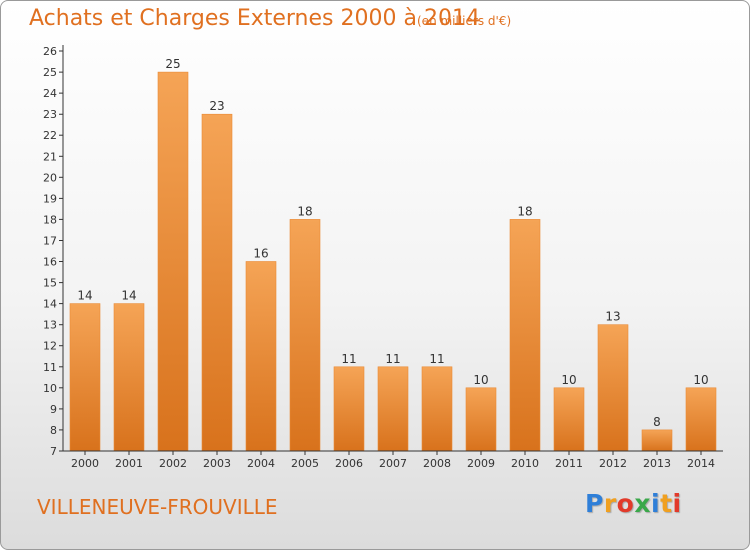 This screenshot has height=550, width=750. Describe the element at coordinates (50, 388) in the screenshot. I see `y-tick-label: 10` at that location.